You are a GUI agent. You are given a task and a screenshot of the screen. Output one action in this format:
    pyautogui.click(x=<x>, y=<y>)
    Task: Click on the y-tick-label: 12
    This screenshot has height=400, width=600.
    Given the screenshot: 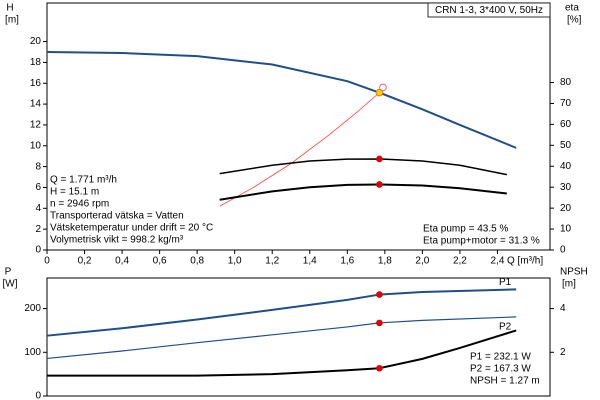 What is the action you would take?
    pyautogui.click(x=36, y=125)
    